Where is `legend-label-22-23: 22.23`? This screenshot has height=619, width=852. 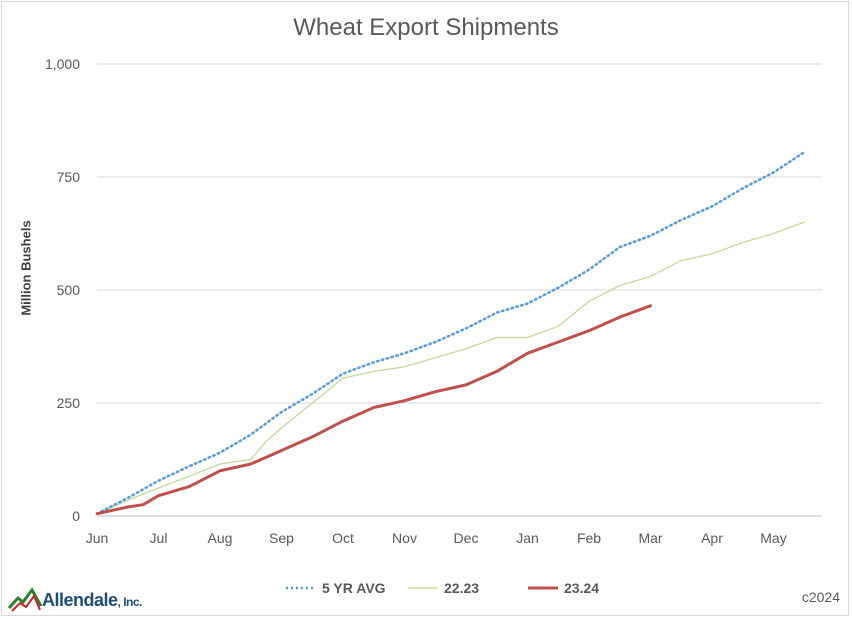 legend-label-22-23: 22.23 is located at coordinates (462, 588).